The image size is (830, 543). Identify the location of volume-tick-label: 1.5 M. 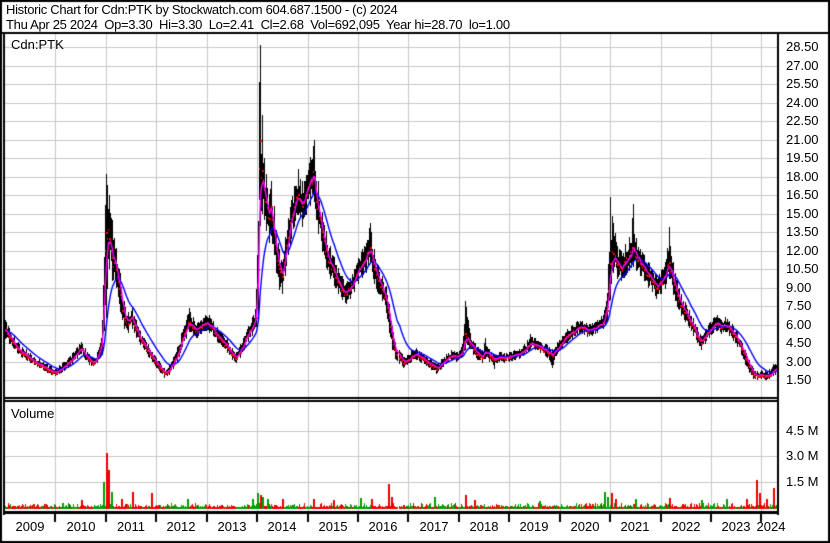
(802, 481).